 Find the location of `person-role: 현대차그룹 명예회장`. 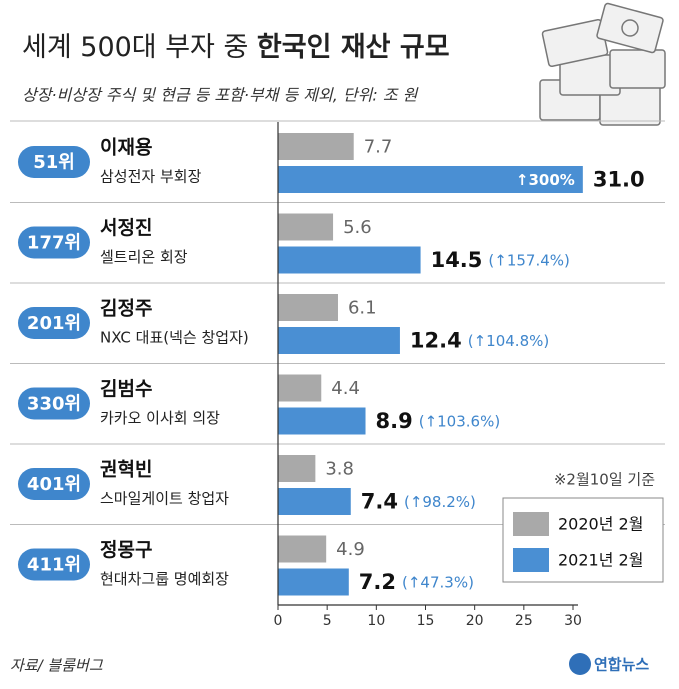

person-role: 현대차그룹 명예회장 is located at coordinates (164, 579).